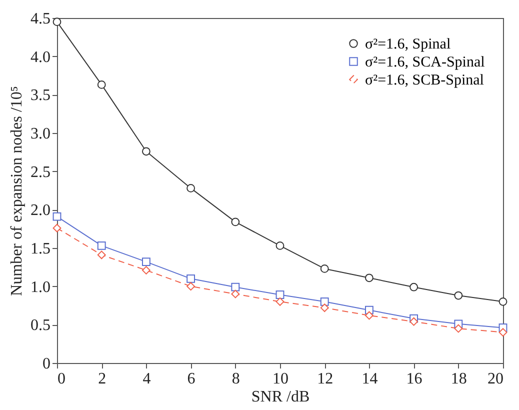  I want to click on x-tick-label: 14, so click(370, 379).